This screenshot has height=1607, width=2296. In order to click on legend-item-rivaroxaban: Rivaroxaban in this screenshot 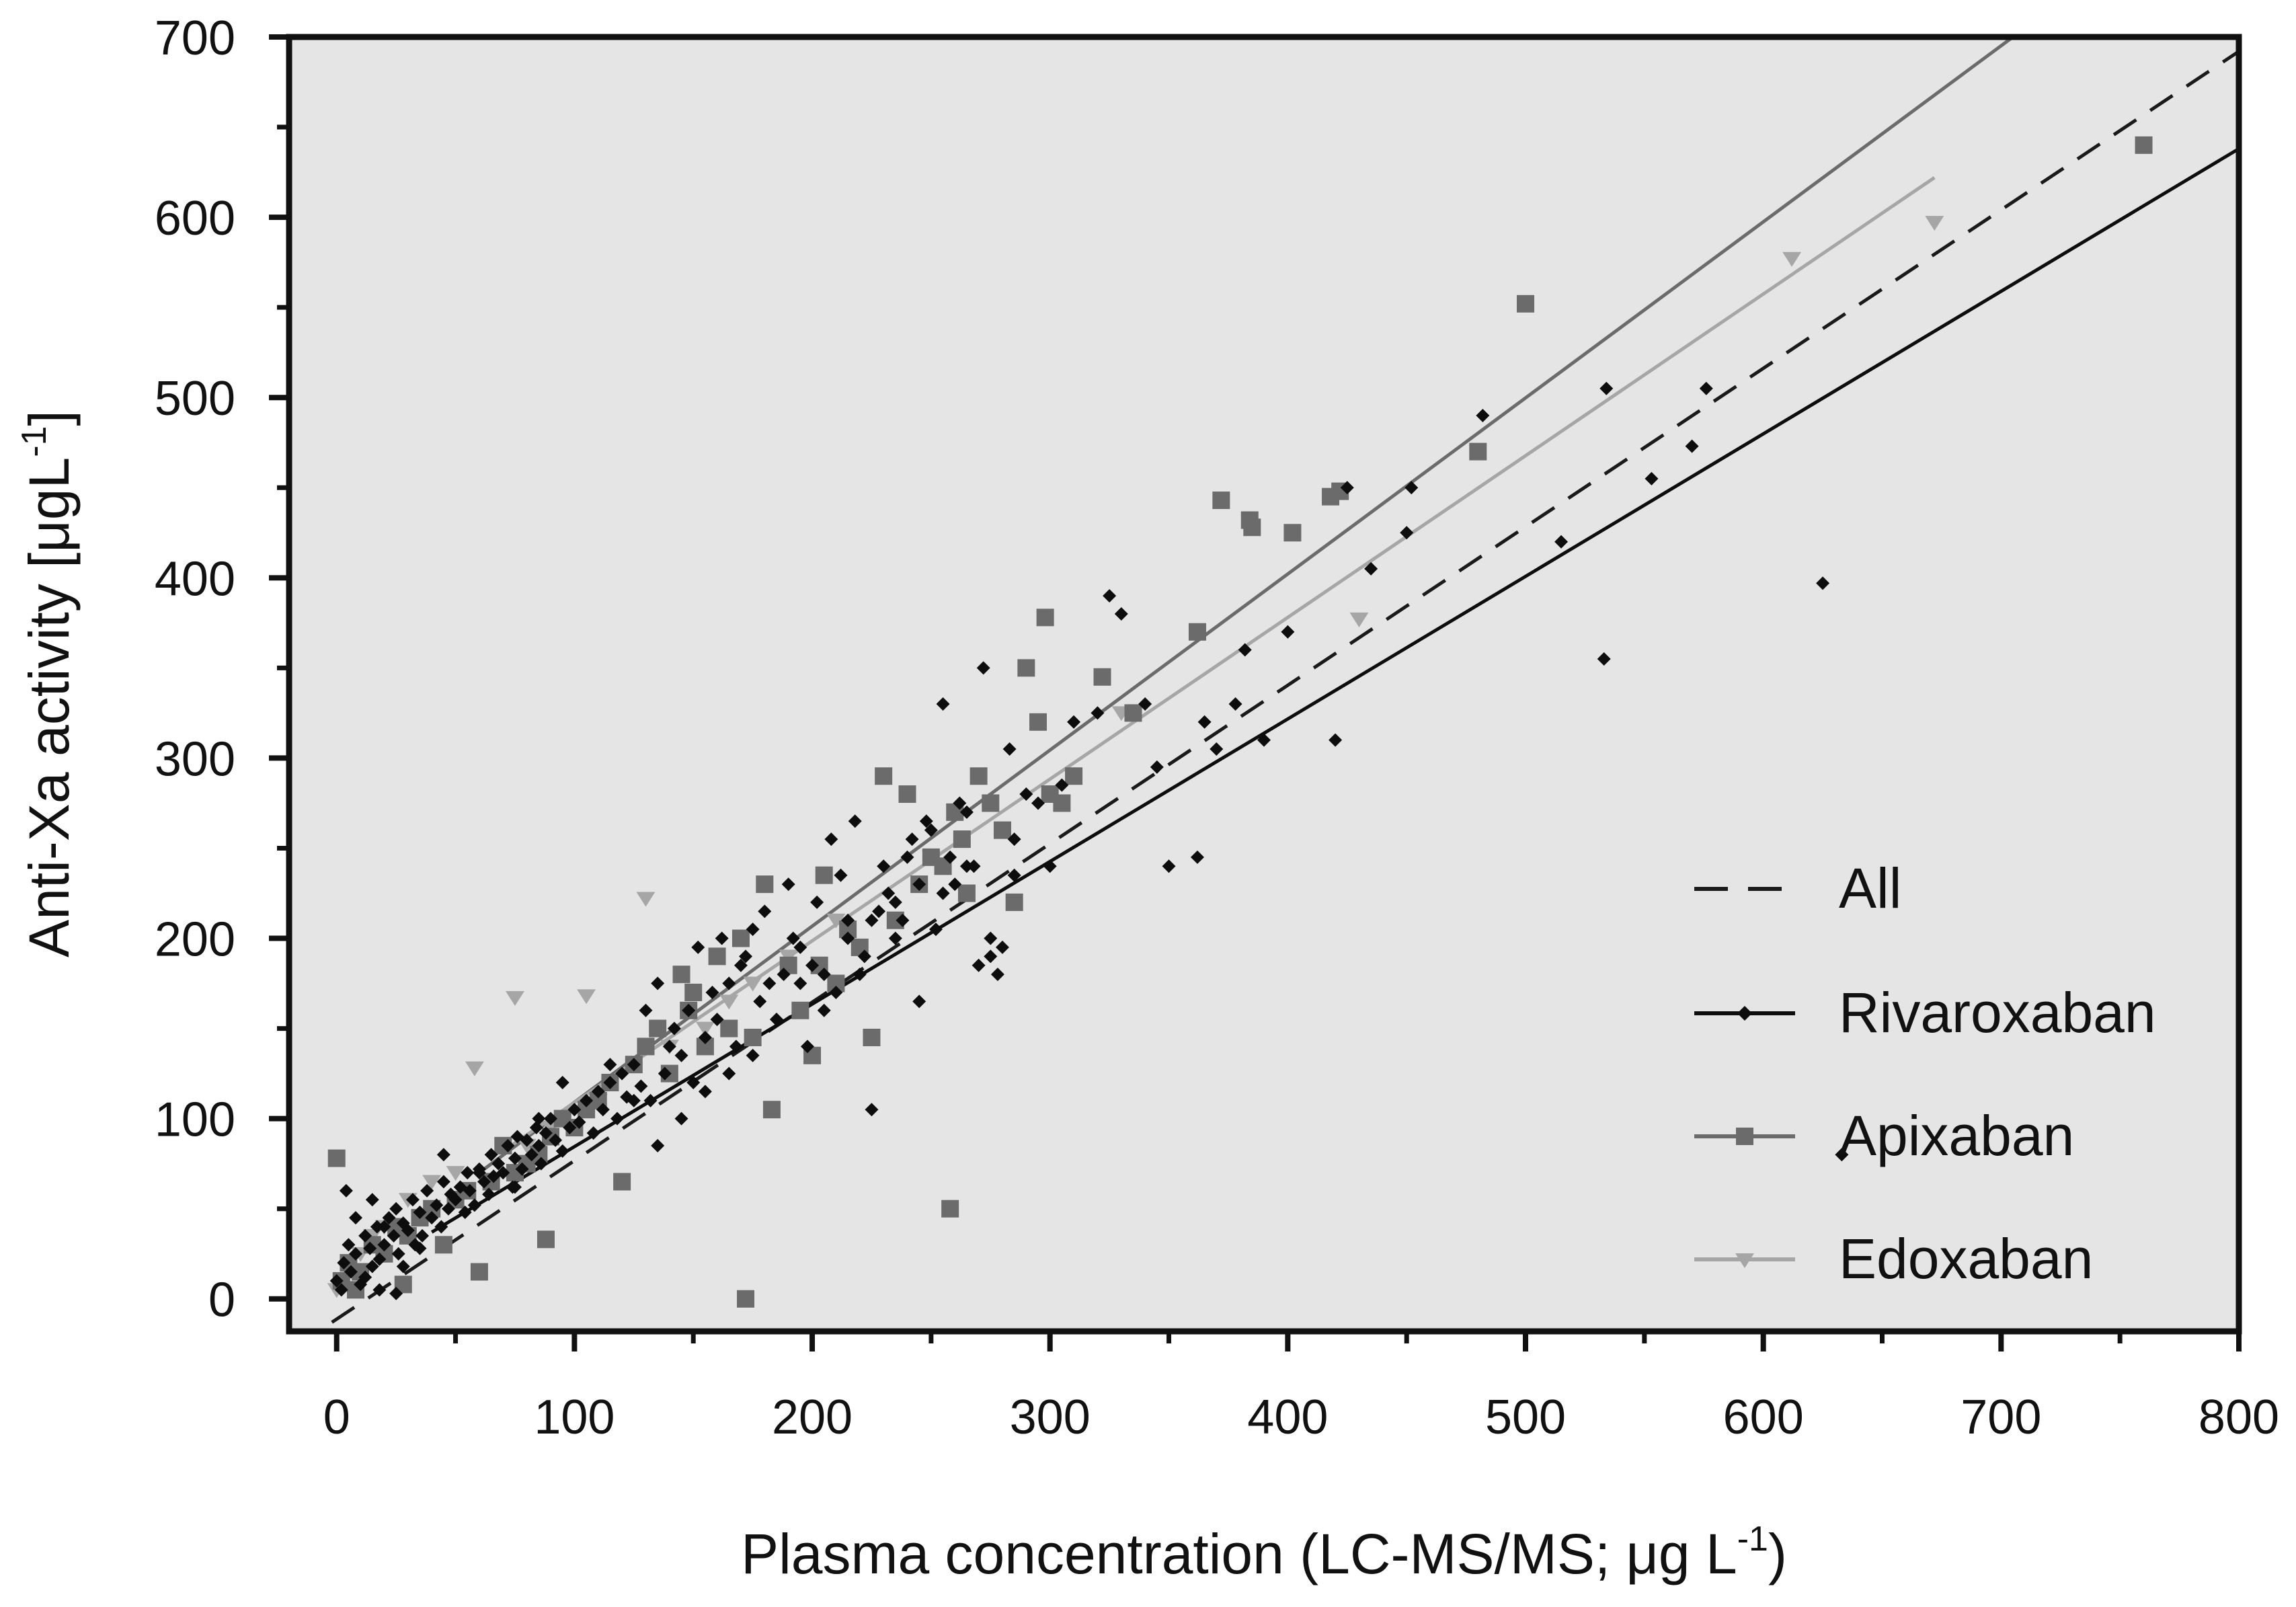, I will do `click(1925, 1012)`.